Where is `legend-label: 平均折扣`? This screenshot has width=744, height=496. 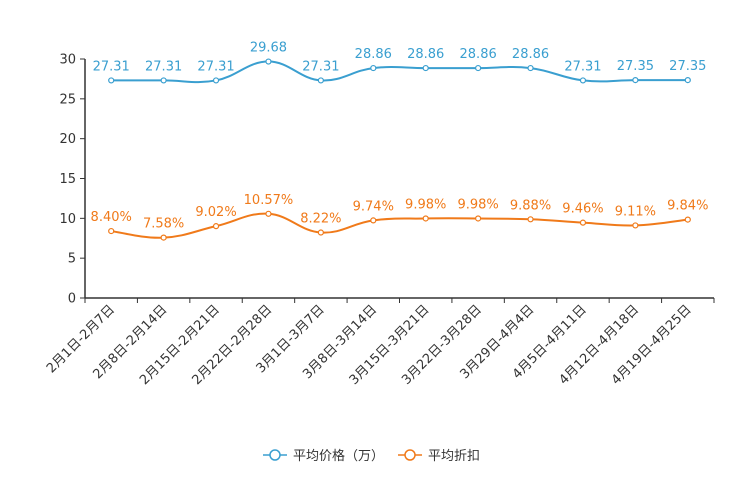 legend-label: 平均折扣 is located at coordinates (454, 456).